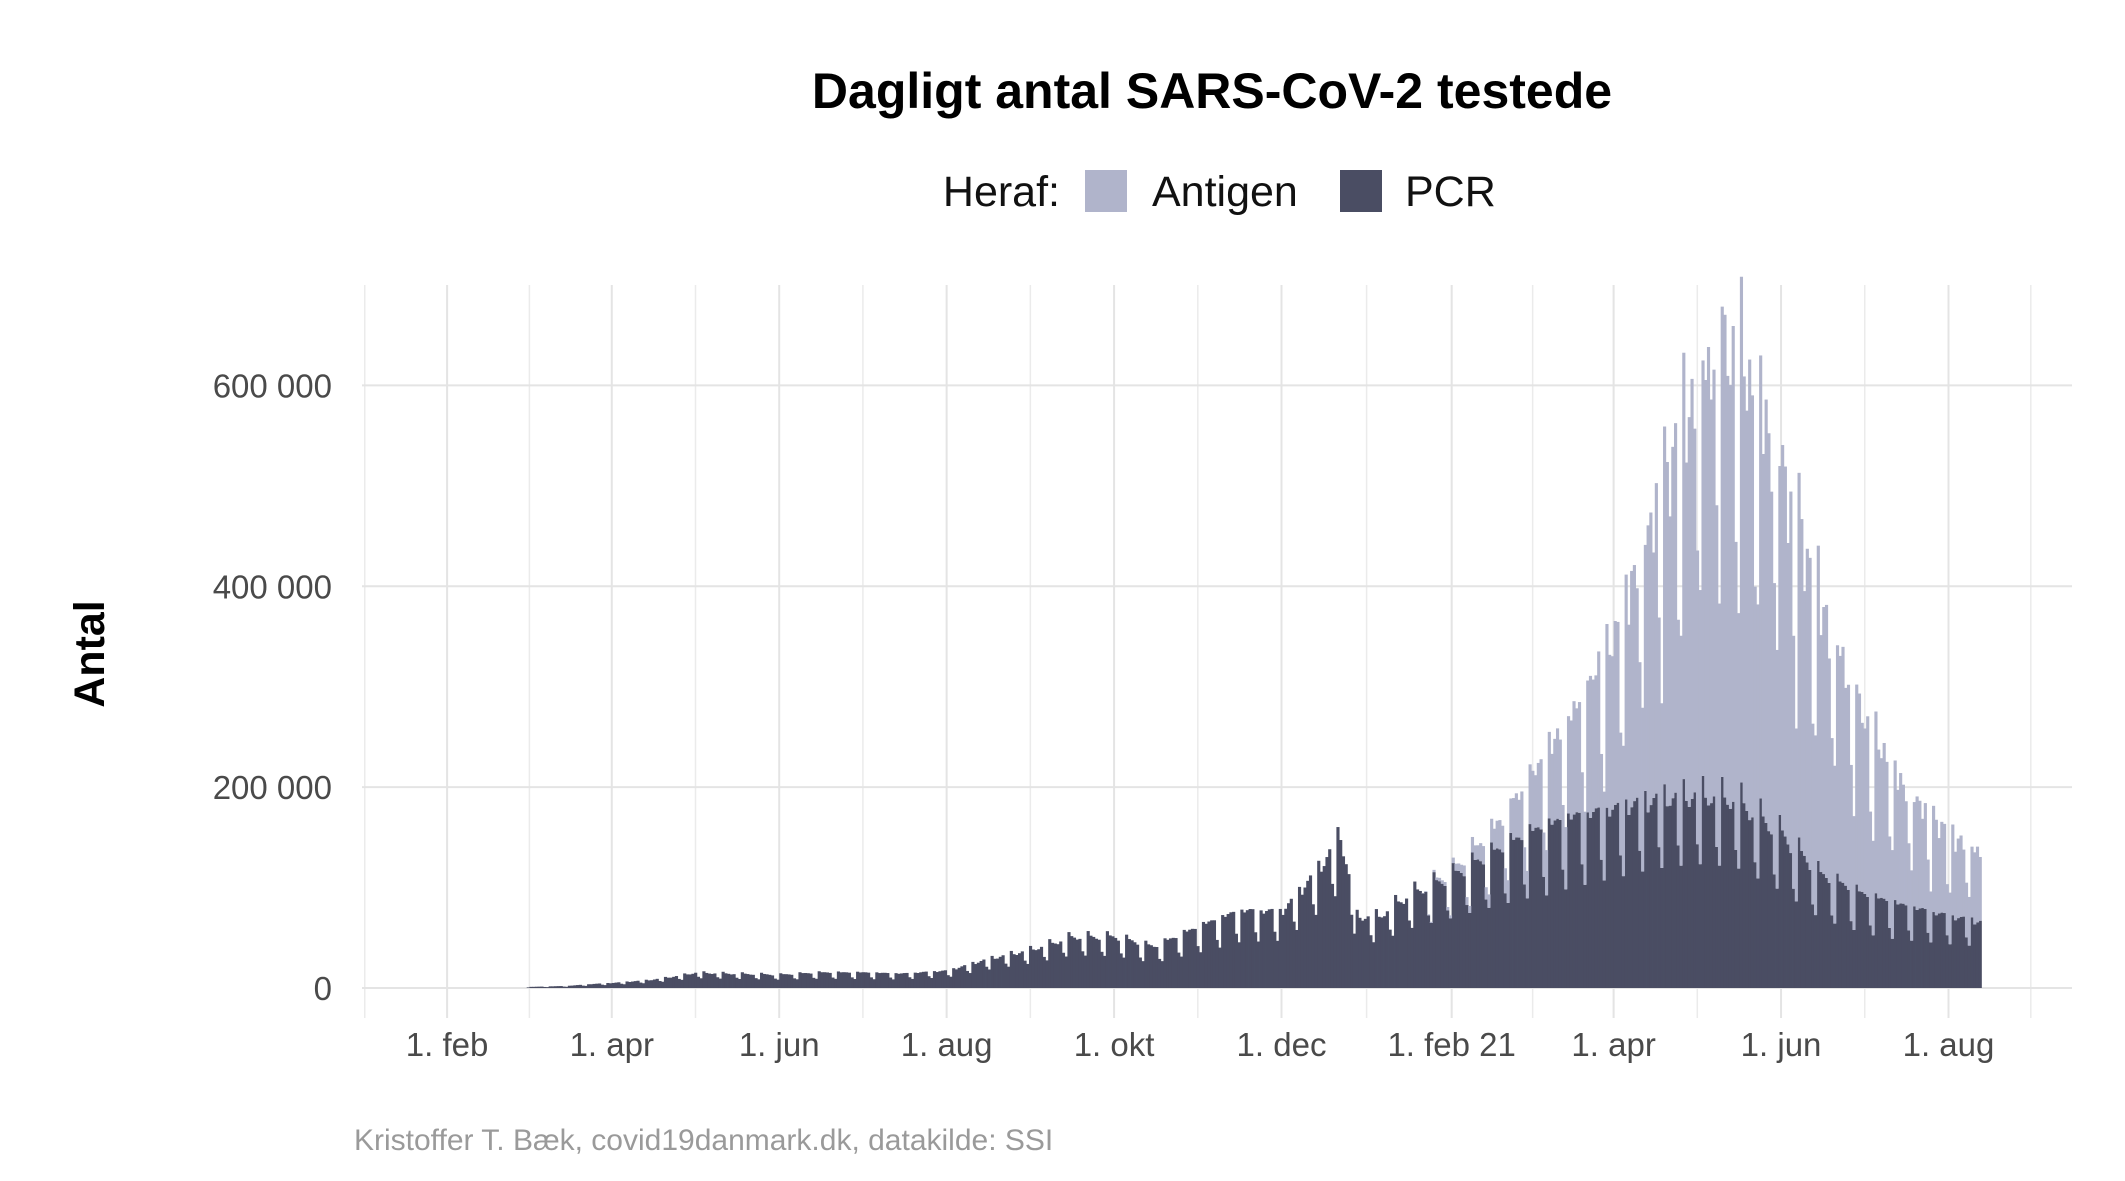 The height and width of the screenshot is (1181, 2125). Describe the element at coordinates (1001, 192) in the screenshot. I see `legend-title: Heraf:` at that location.